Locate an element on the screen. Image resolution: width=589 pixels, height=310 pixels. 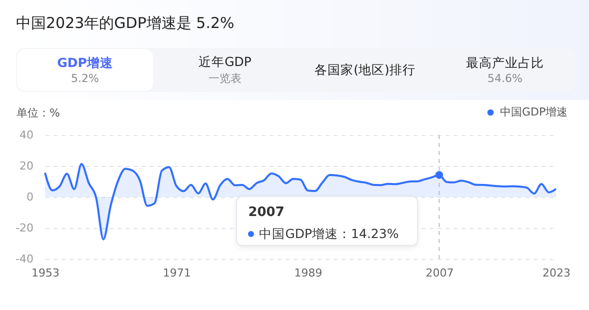
text: 近年GDP is located at coordinates (225, 62).